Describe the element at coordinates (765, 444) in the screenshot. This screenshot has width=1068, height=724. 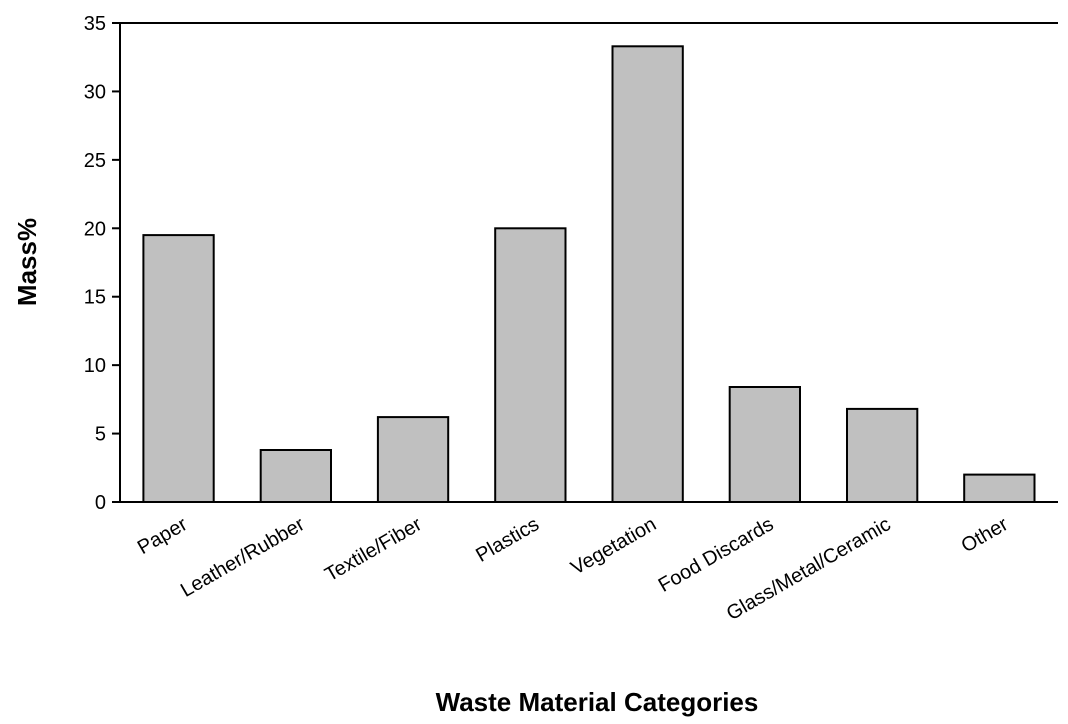
I see `bar-food-discards` at that location.